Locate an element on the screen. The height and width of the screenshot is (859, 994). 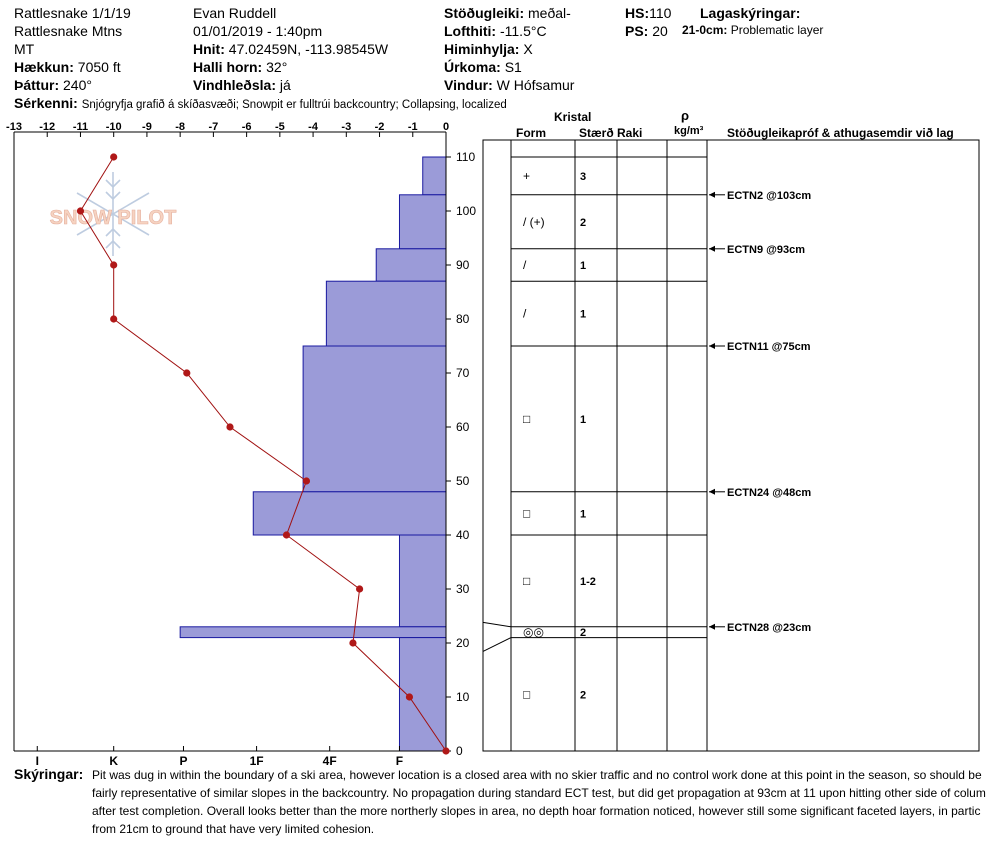
depth-tick-label: 100 is located at coordinates (466, 211).